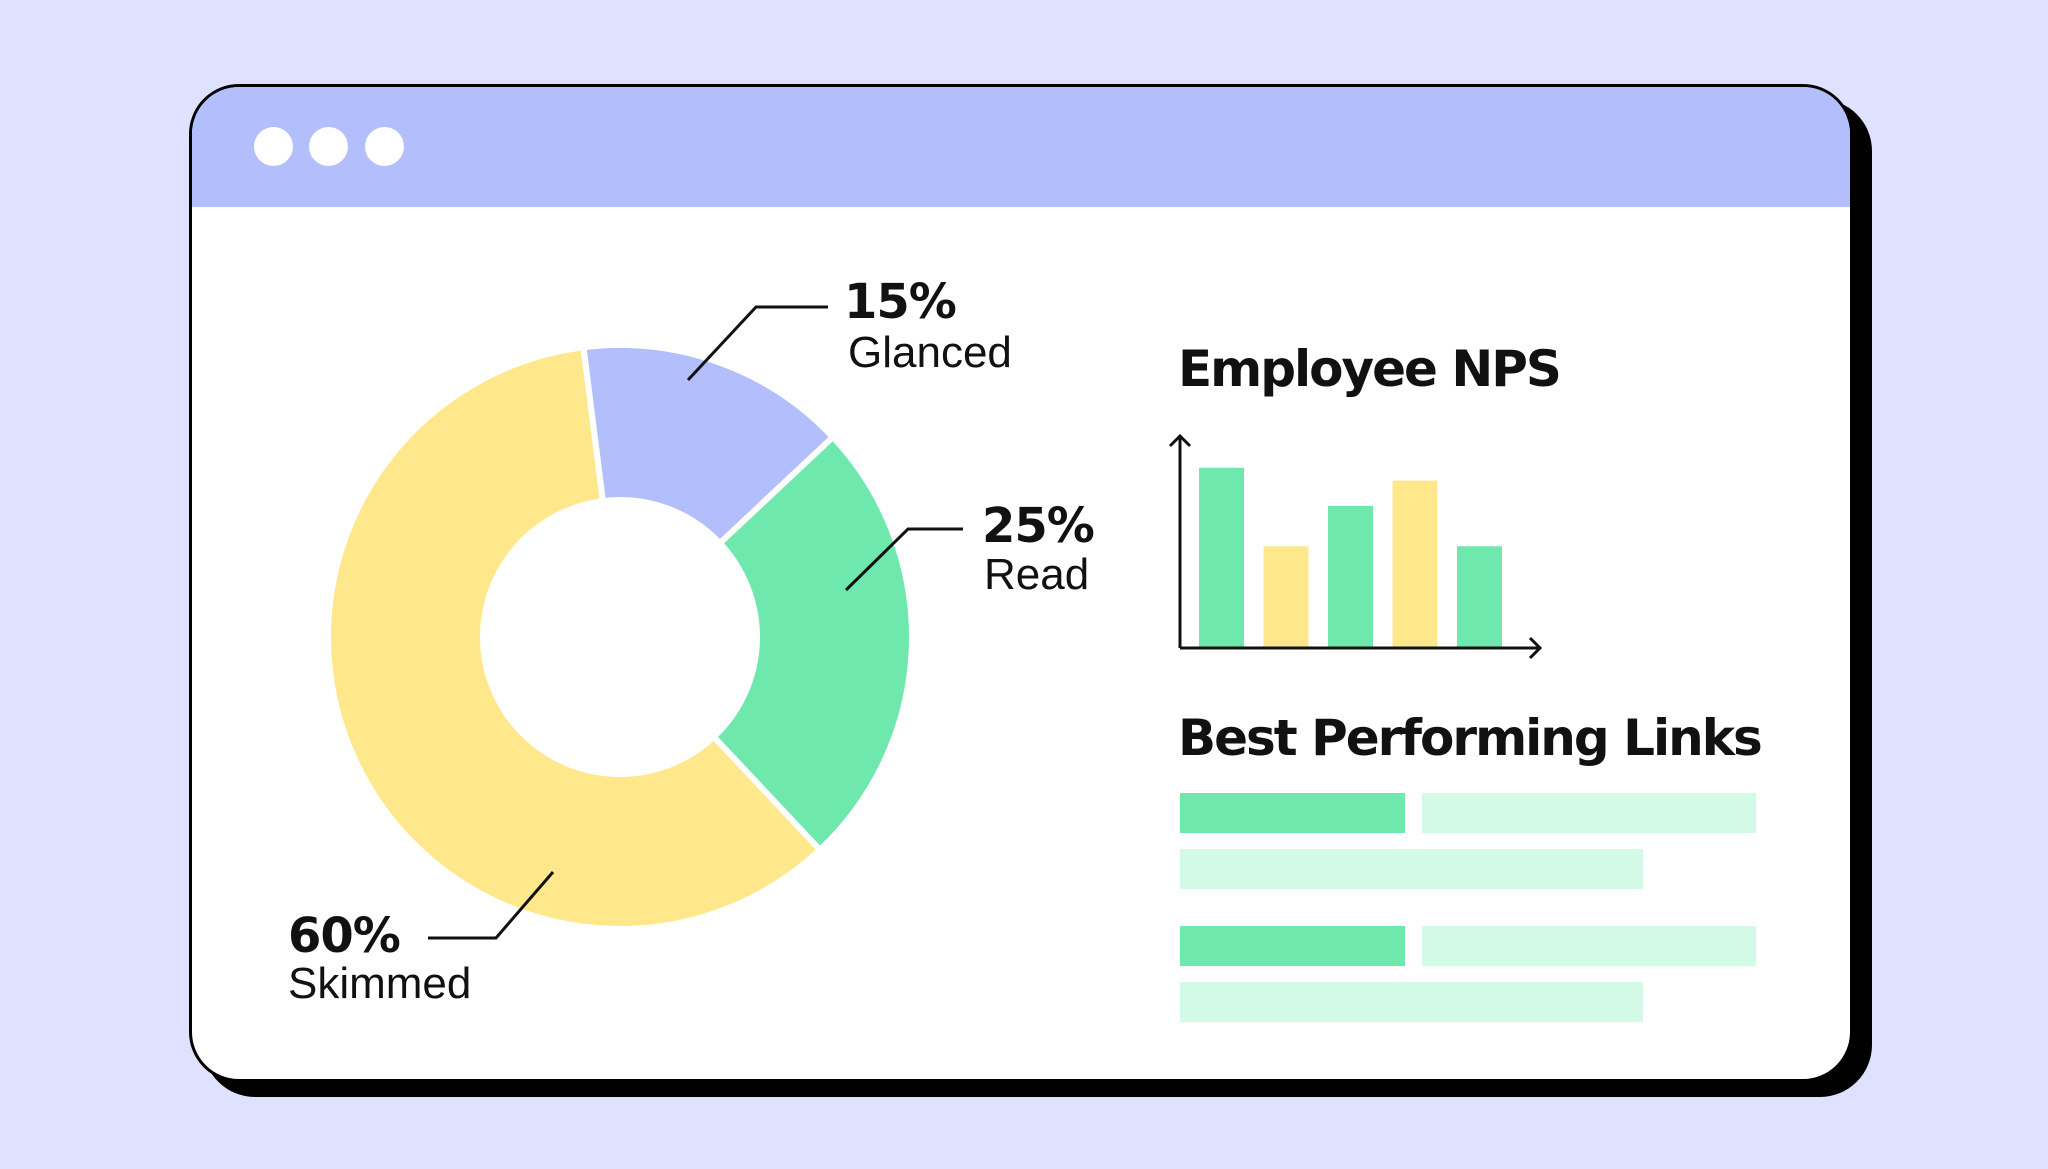 This screenshot has width=2048, height=1169. I want to click on window-titlebar, so click(1021, 147).